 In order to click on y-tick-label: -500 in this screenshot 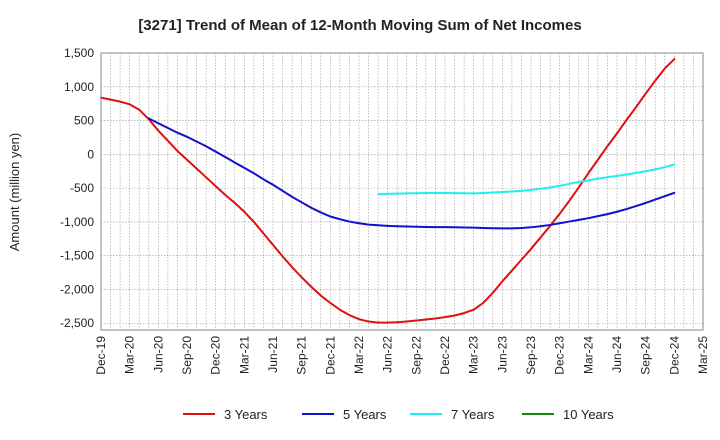, I will do `click(82, 188)`.